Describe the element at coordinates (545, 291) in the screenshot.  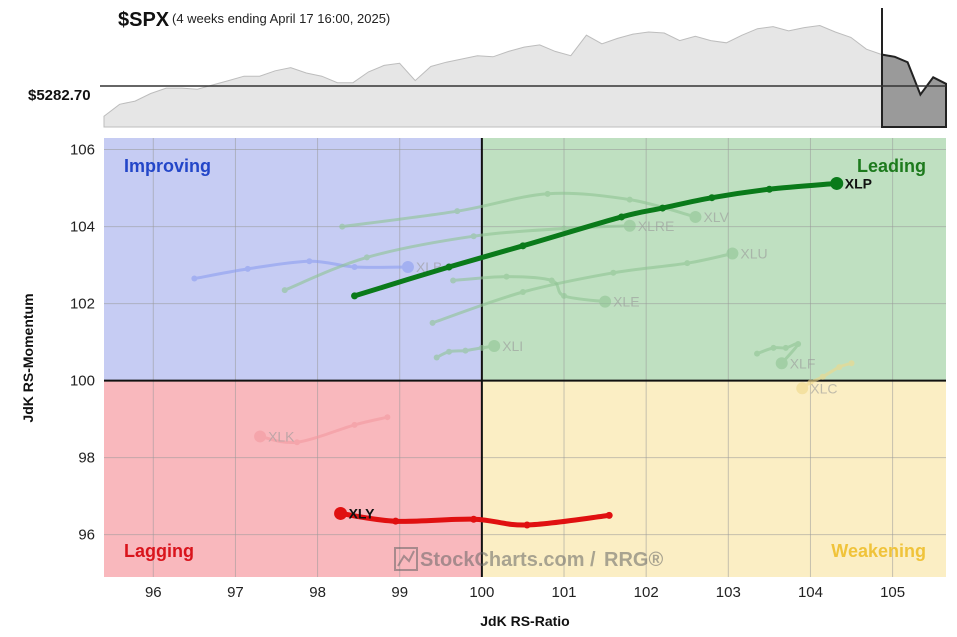
I see `tail-xle: XLE` at that location.